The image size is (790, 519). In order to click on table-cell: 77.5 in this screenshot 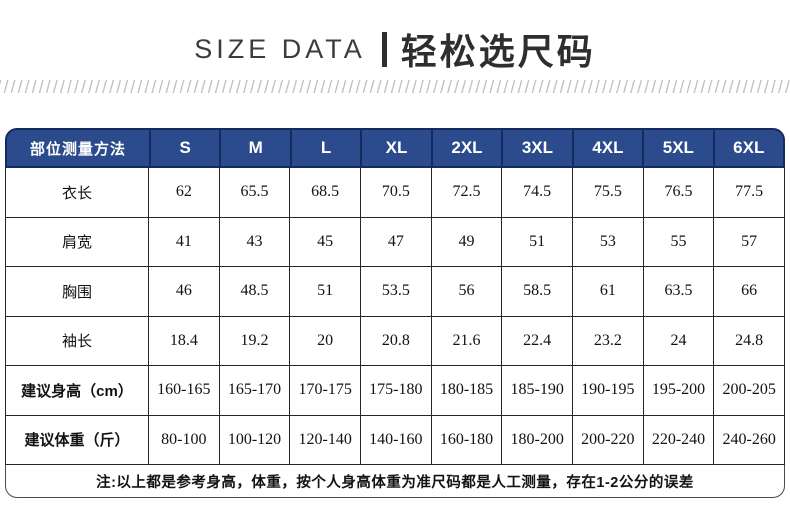, I will do `click(748, 193)`.